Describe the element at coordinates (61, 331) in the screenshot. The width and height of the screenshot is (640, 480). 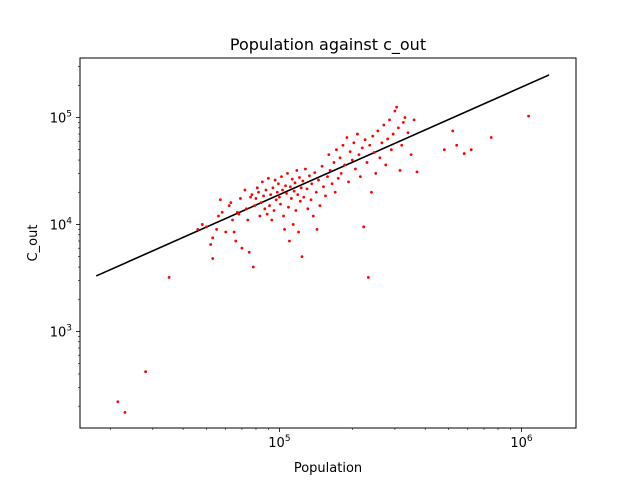
I see `y-tick-label: 103` at that location.